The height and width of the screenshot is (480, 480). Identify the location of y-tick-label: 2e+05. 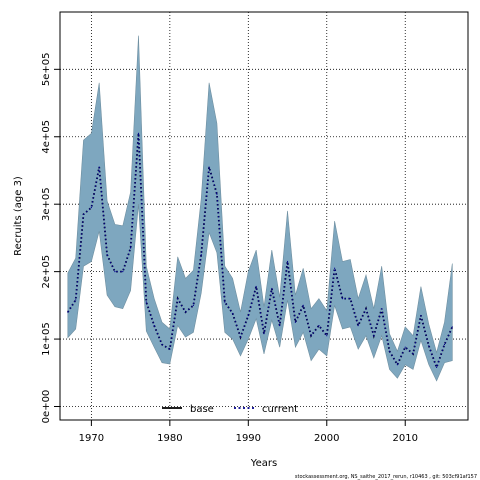
(46, 272).